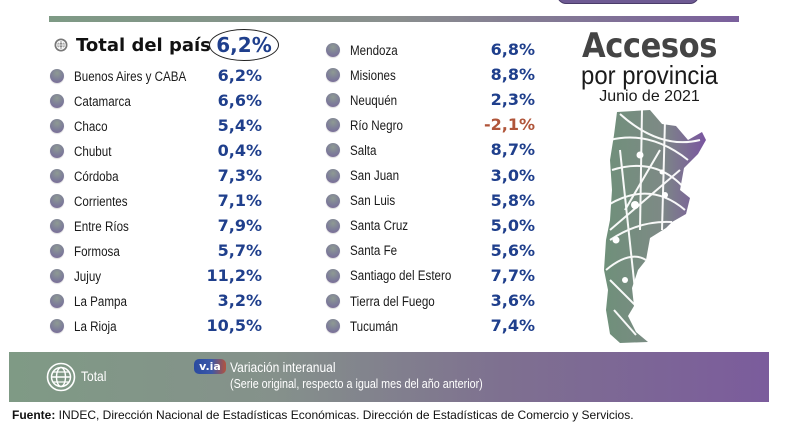 The image size is (800, 445). What do you see at coordinates (234, 275) in the screenshot?
I see `province-value: 11,2%` at bounding box center [234, 275].